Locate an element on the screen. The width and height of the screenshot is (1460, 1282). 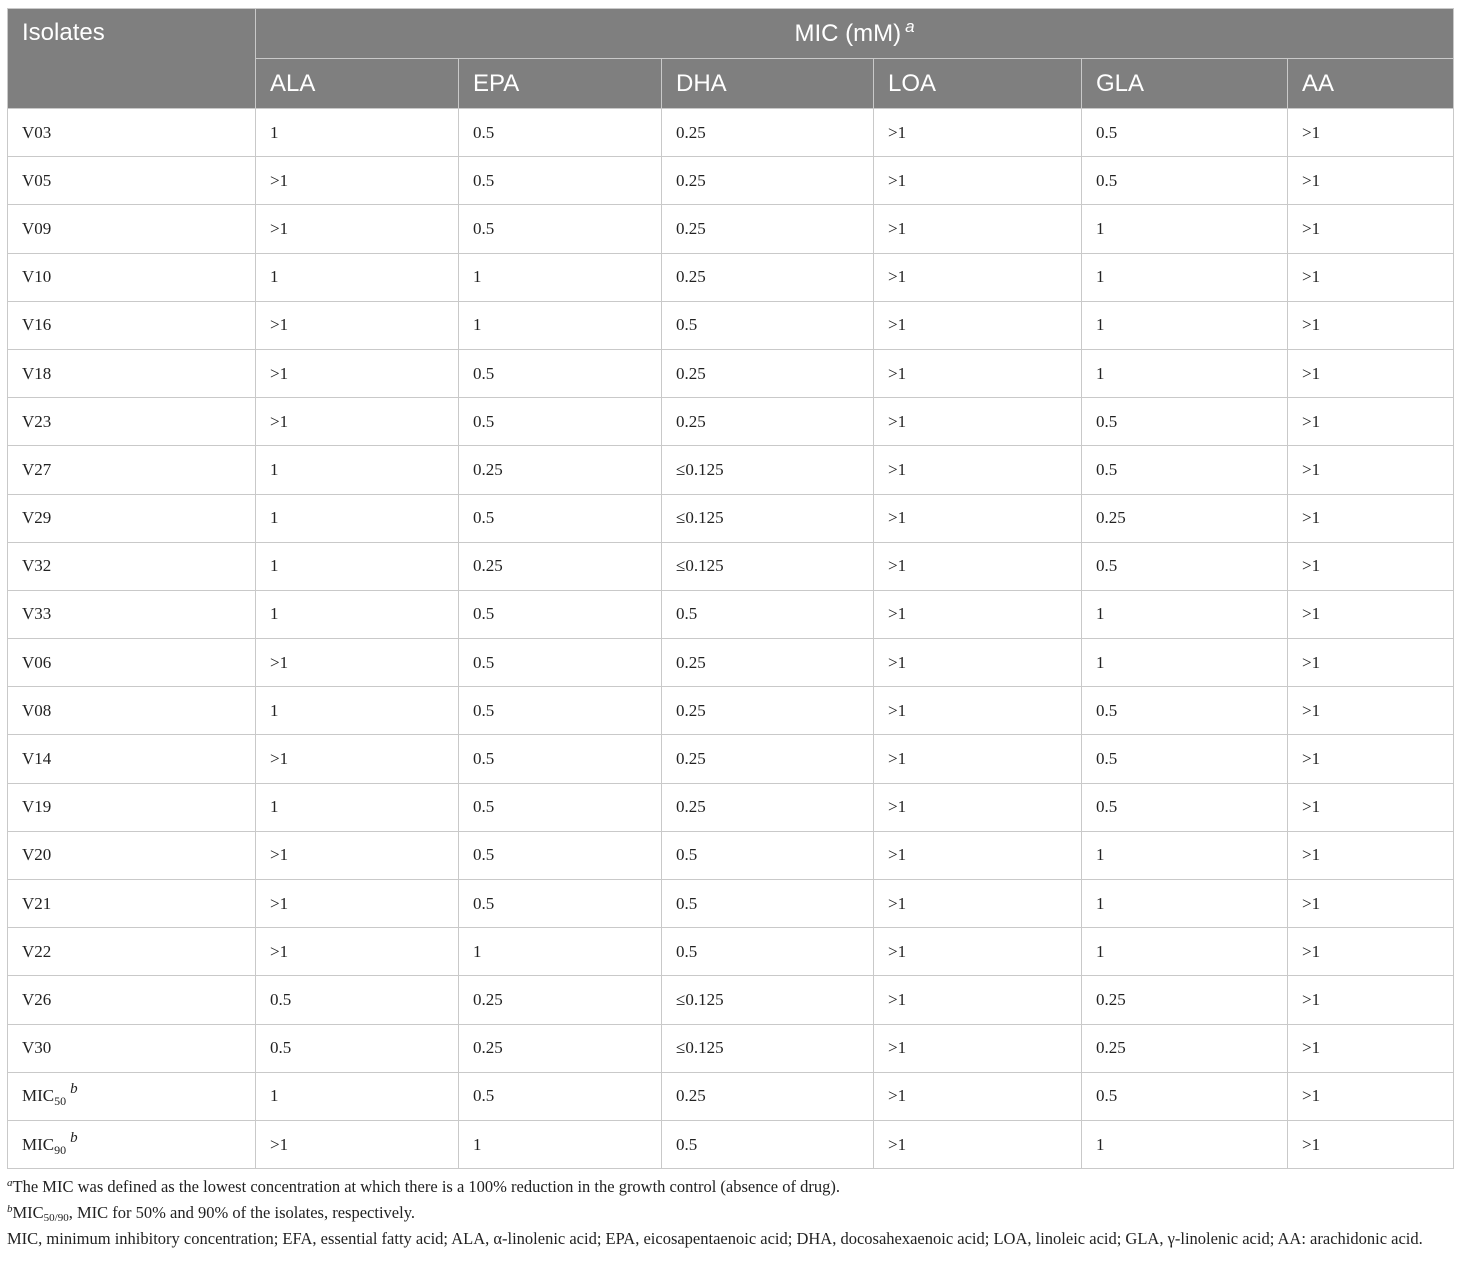
table-cell: V26 is located at coordinates (131, 1000).